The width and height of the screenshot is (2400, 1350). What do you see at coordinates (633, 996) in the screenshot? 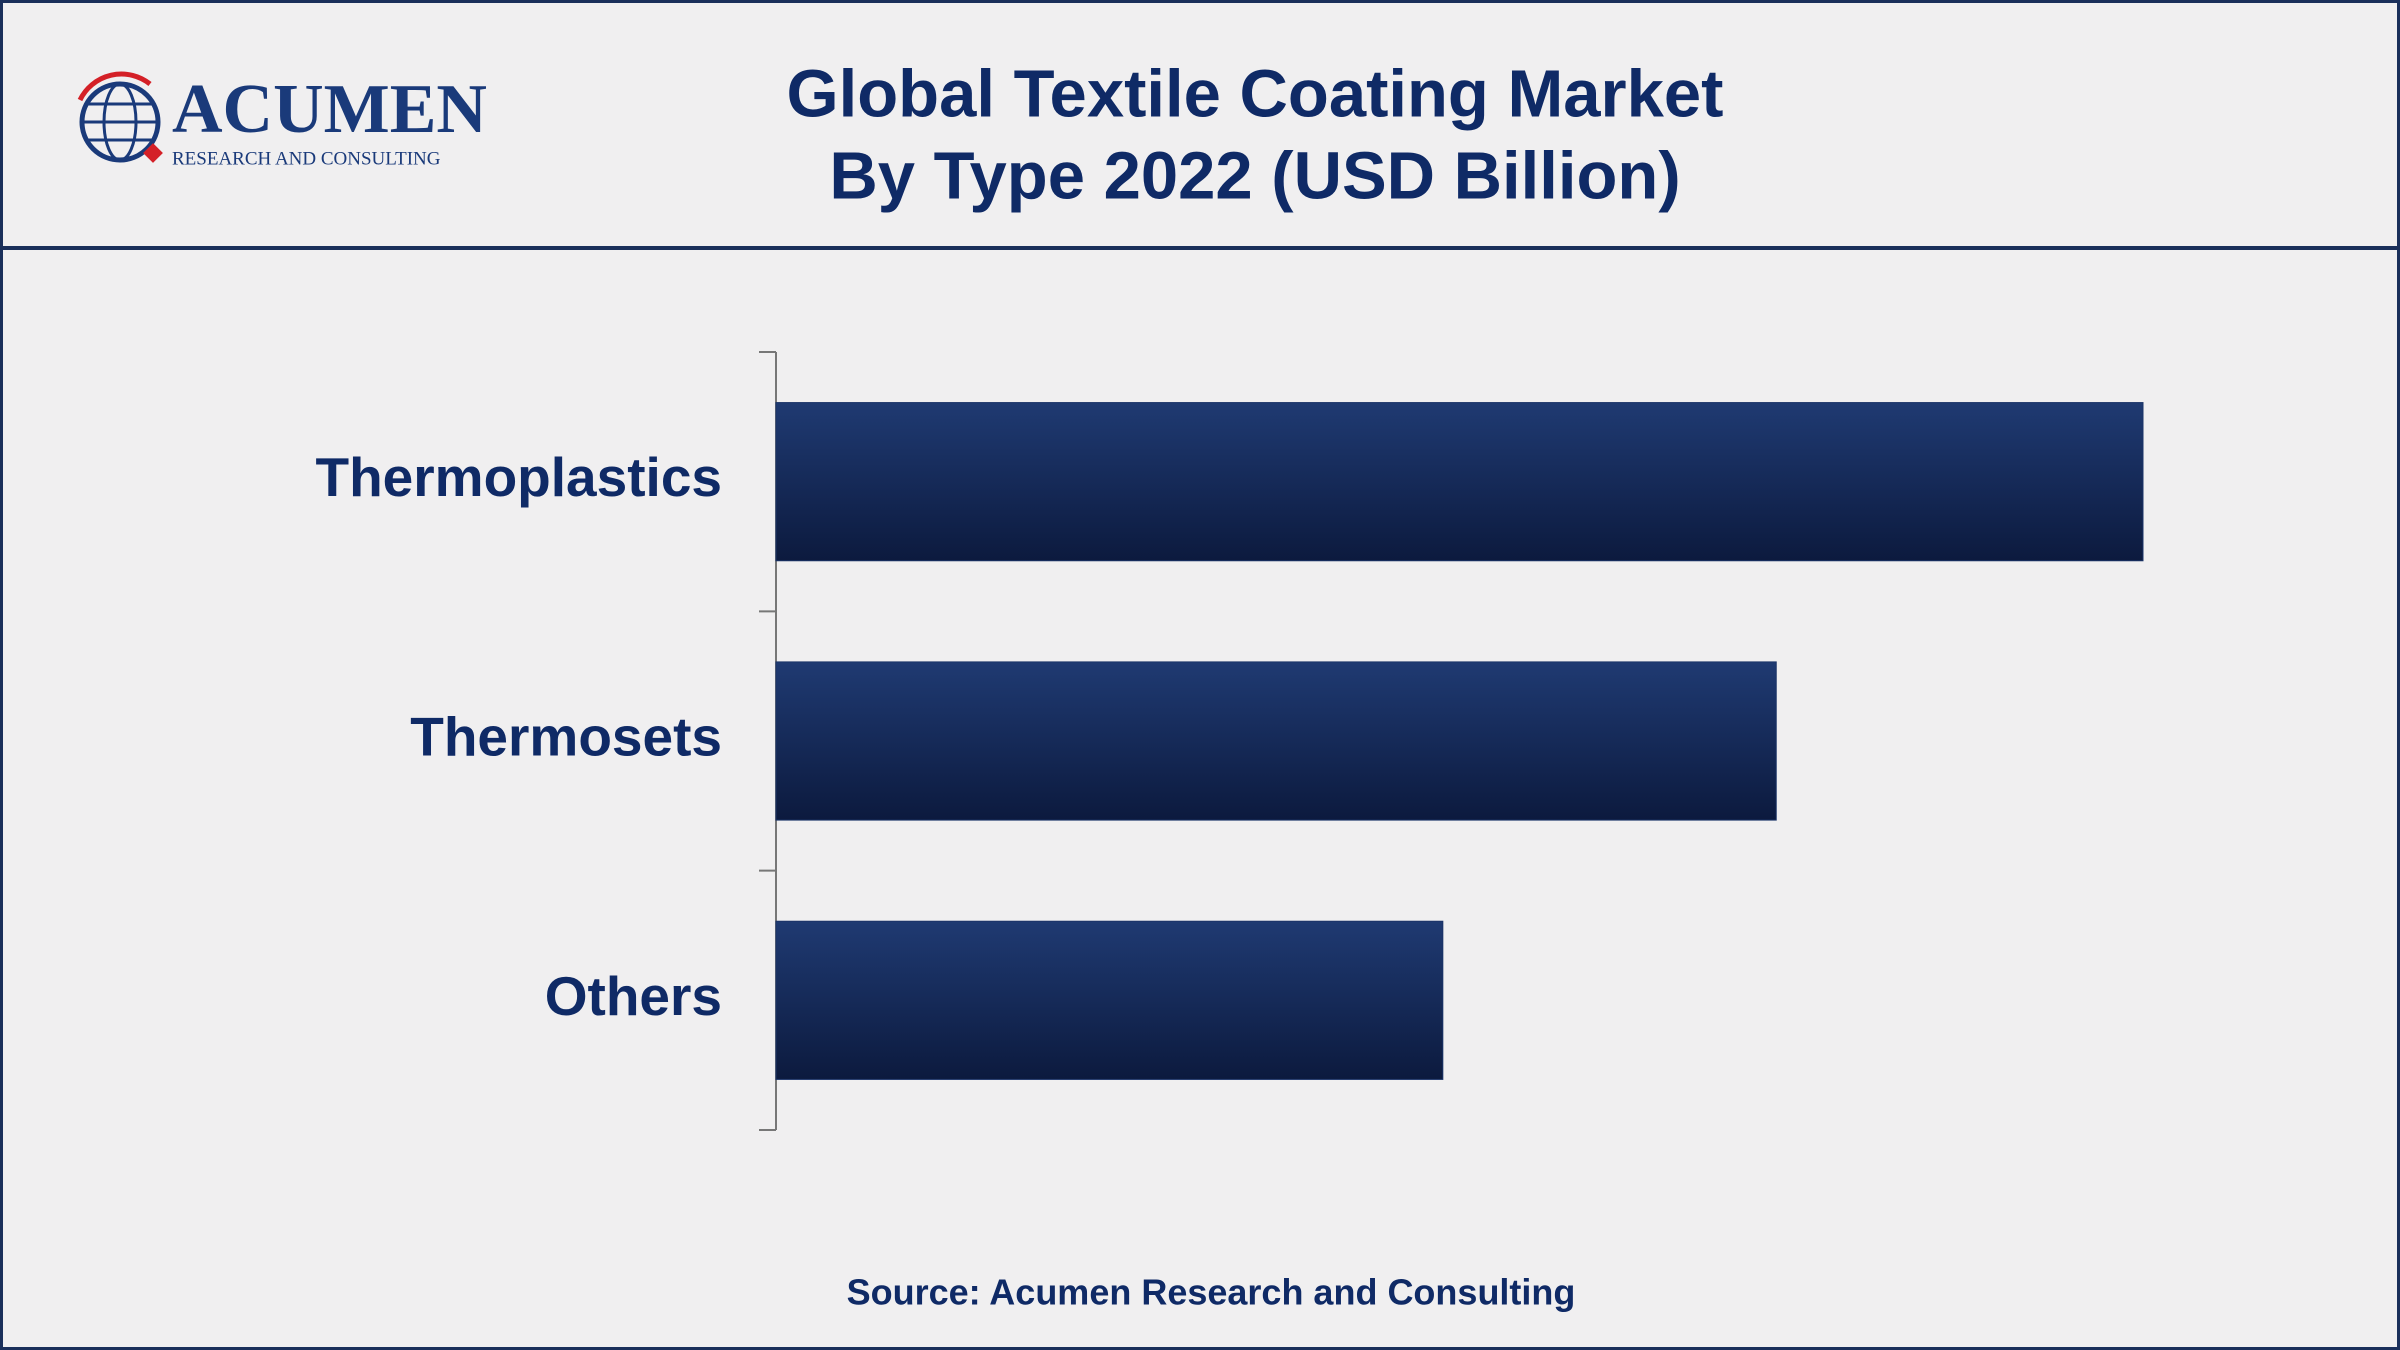
I see `y-tick-label: Others` at bounding box center [633, 996].